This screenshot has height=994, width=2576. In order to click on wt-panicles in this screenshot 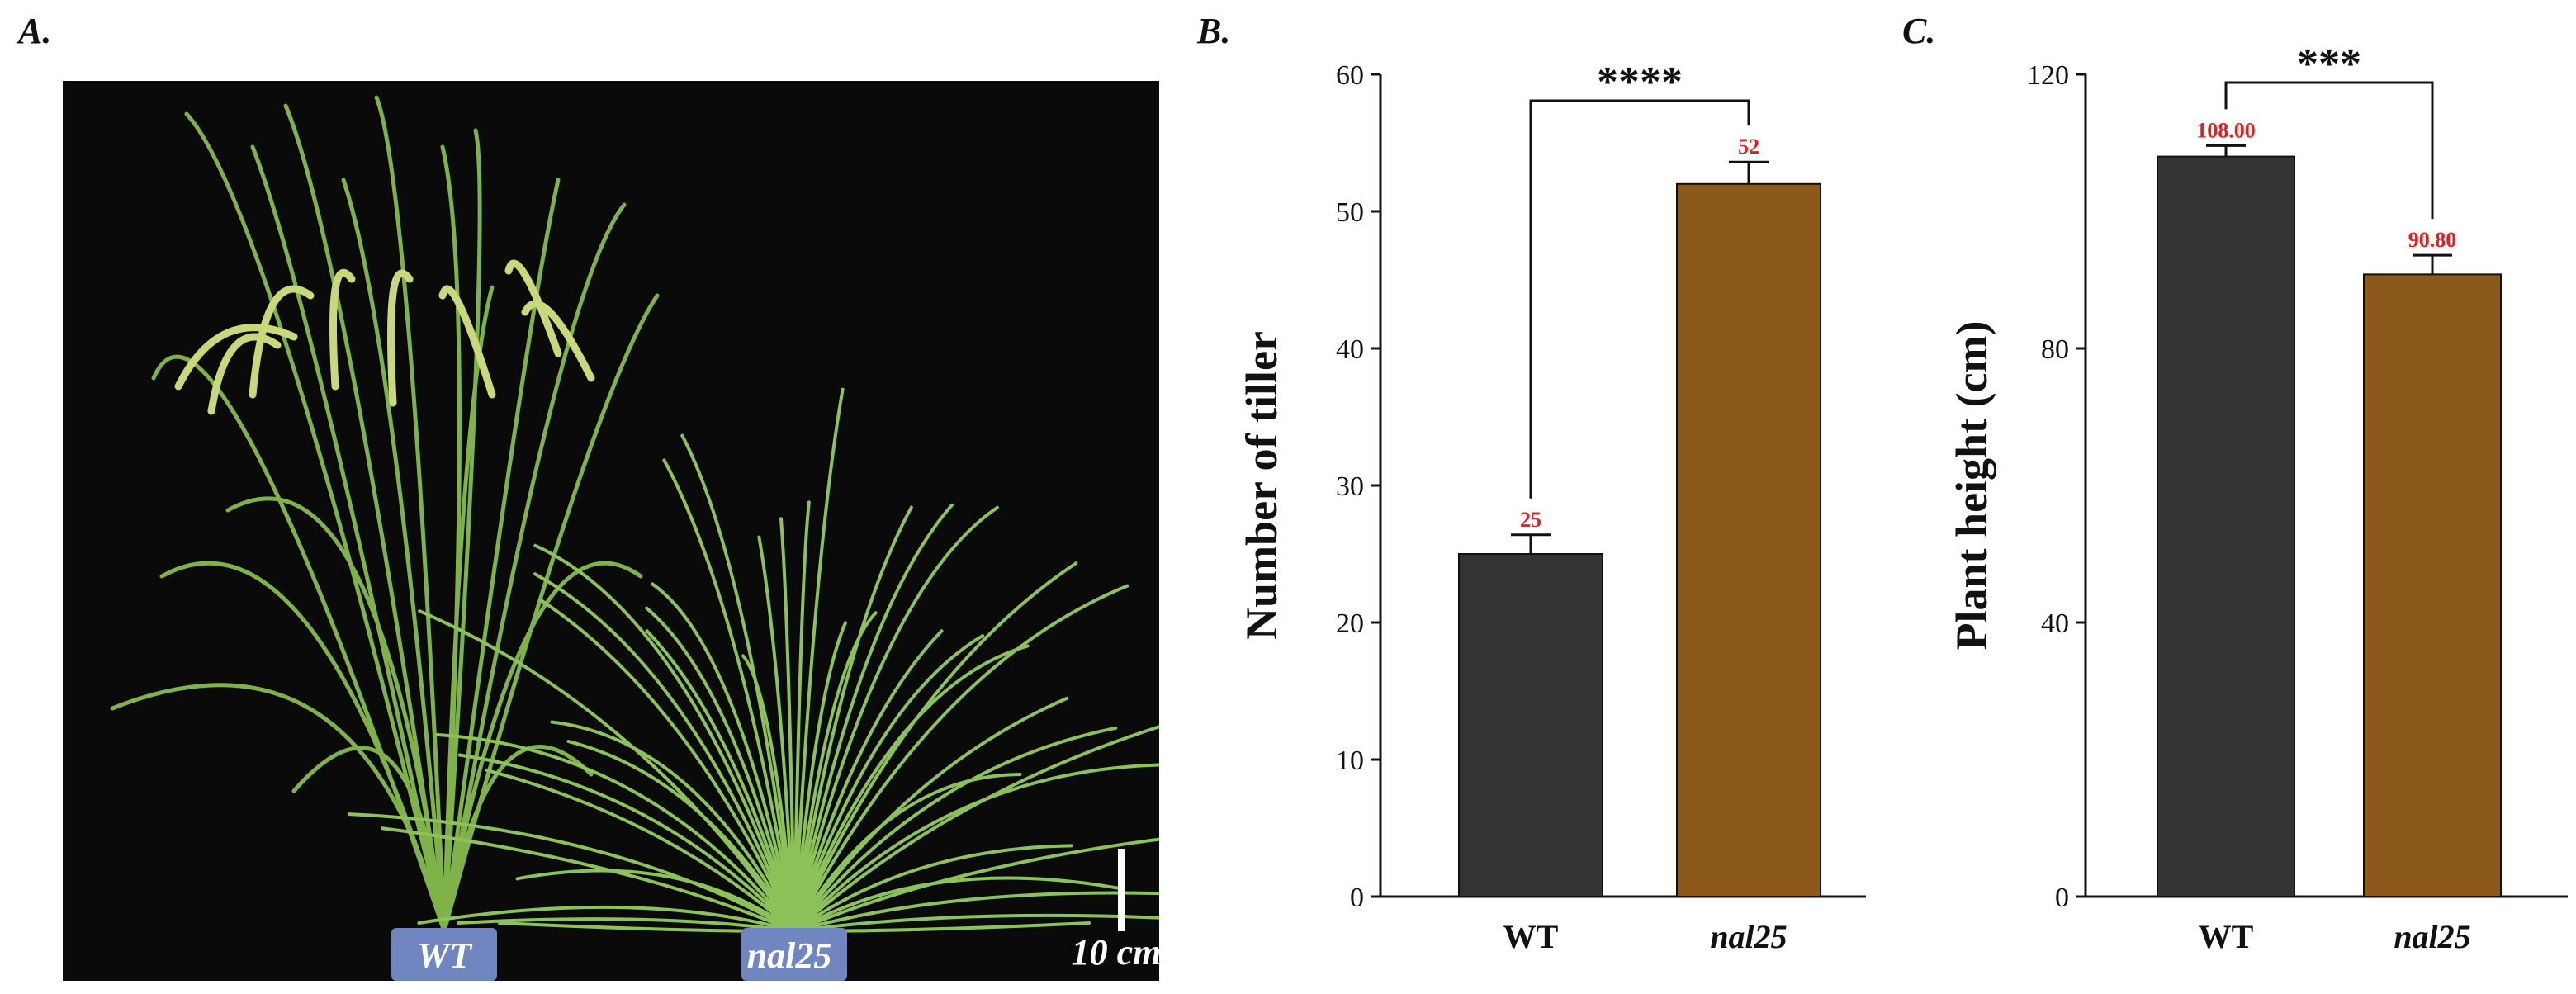, I will do `click(384, 337)`.